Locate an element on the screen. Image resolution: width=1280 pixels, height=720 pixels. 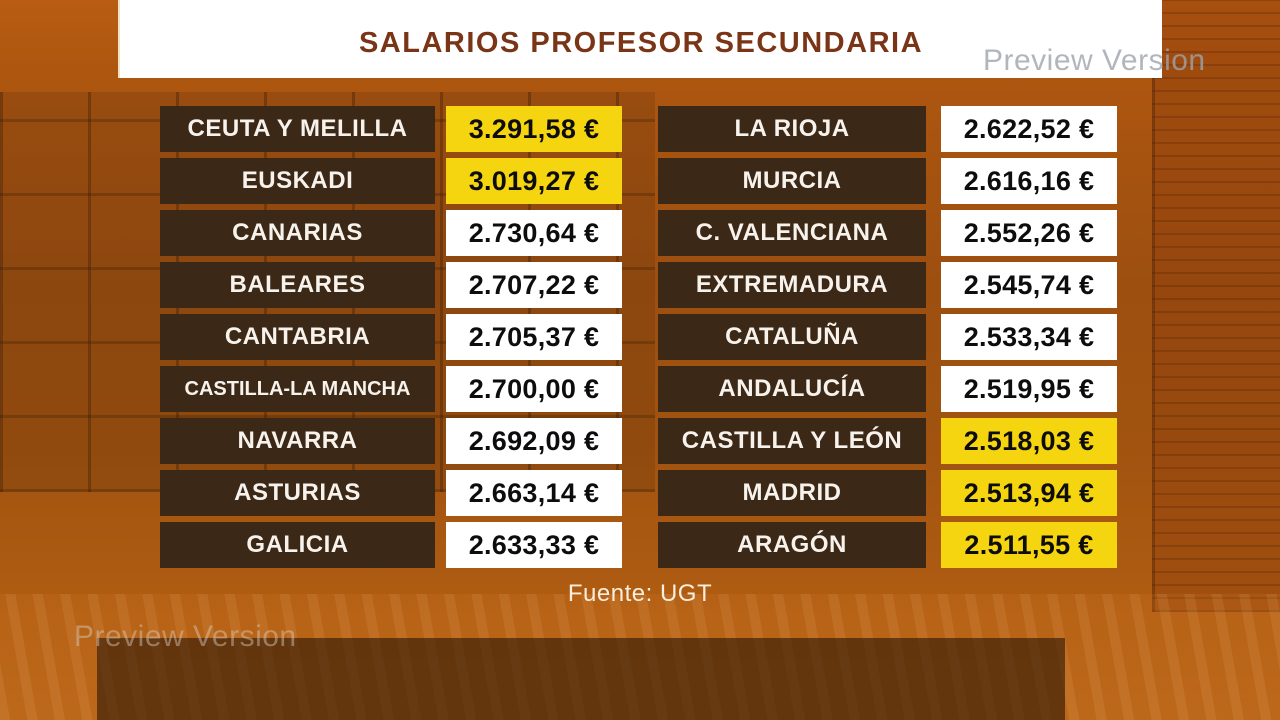
table-row: LA RIOJA 2.622,52 € is located at coordinates (887, 129).